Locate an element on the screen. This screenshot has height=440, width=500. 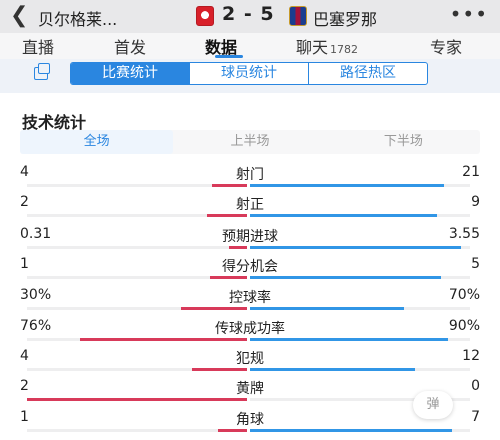
stat-row: 0.31 预期进球 3.55 is located at coordinates (250, 241).